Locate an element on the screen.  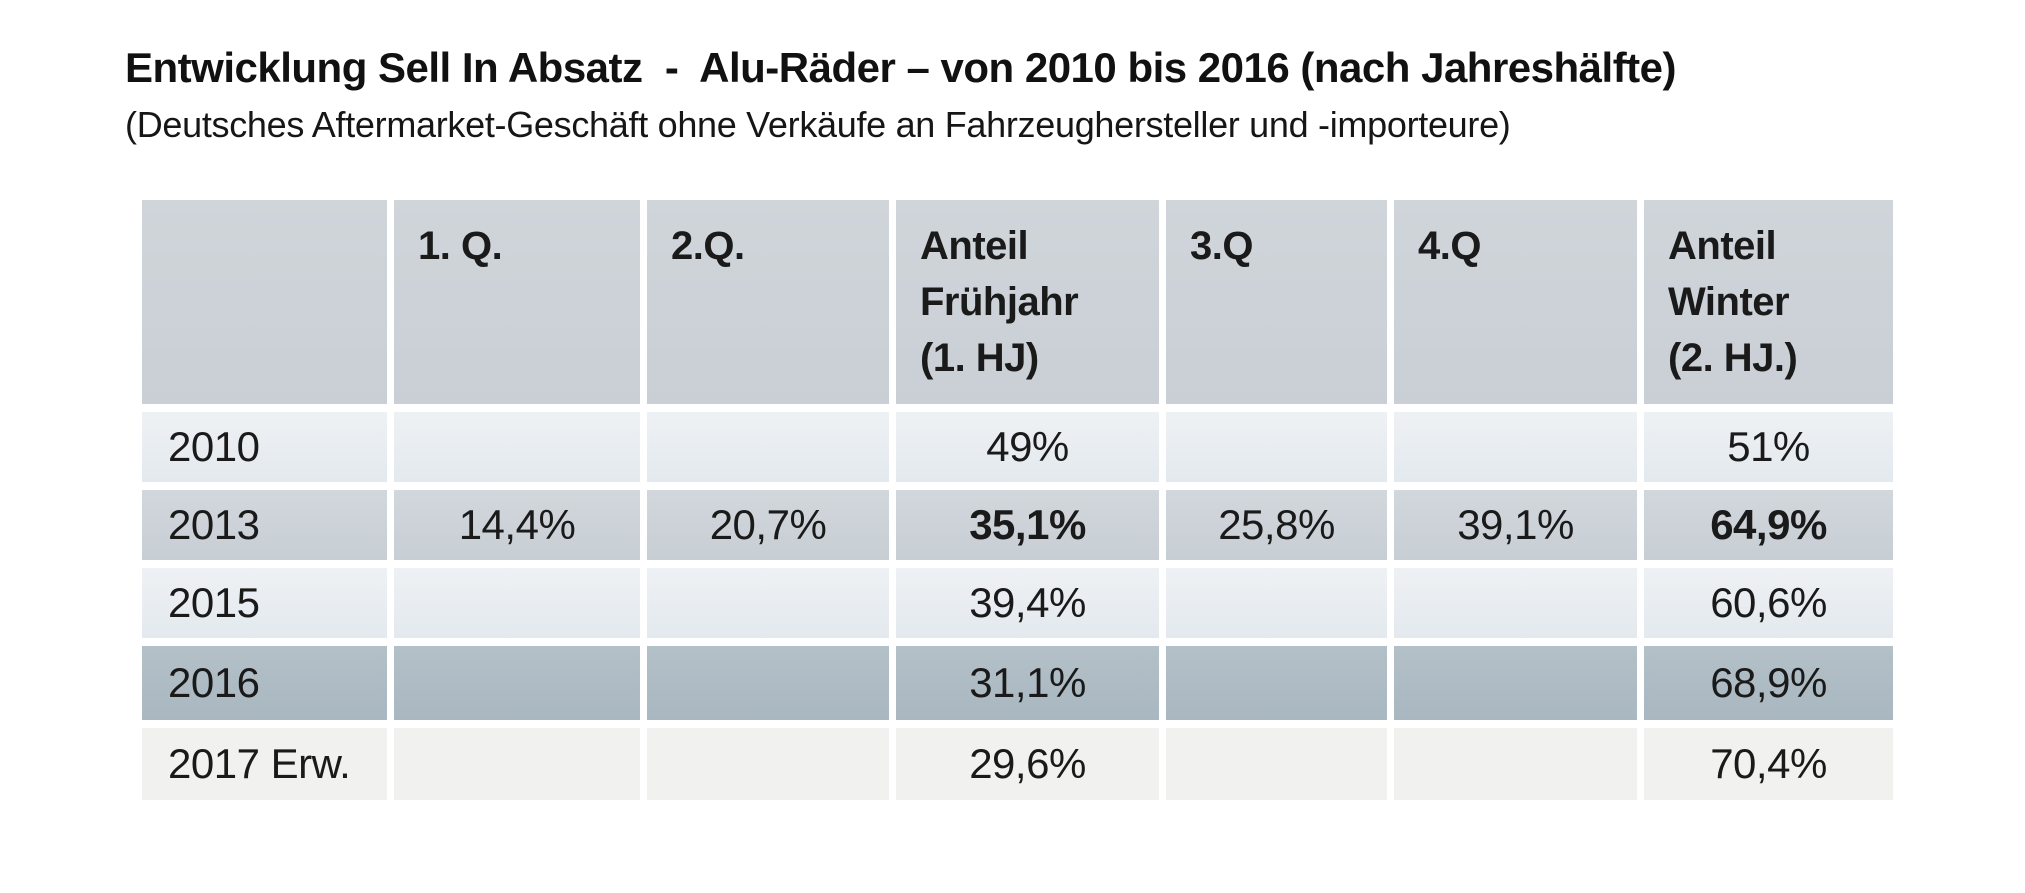
cell-2010-q3 is located at coordinates (1276, 447).